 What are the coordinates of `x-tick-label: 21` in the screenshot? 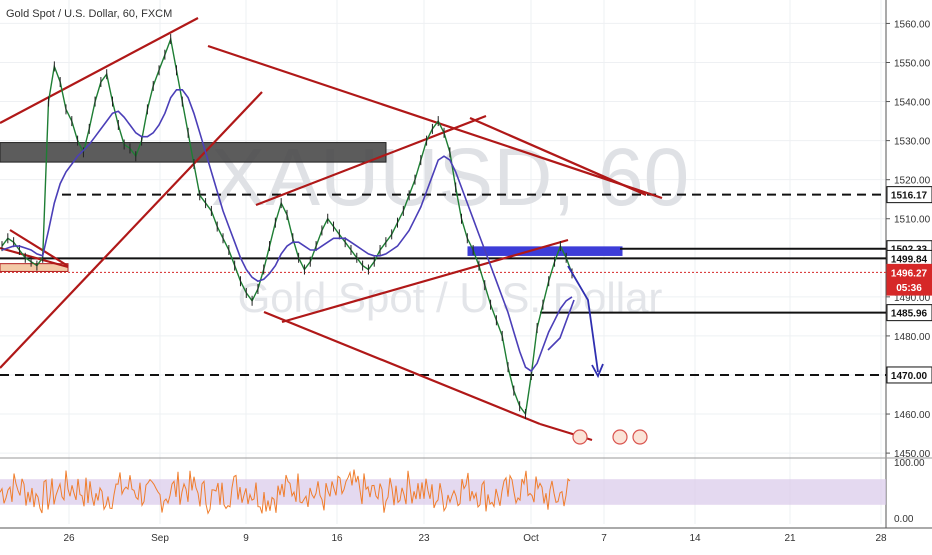 It's located at (790, 538).